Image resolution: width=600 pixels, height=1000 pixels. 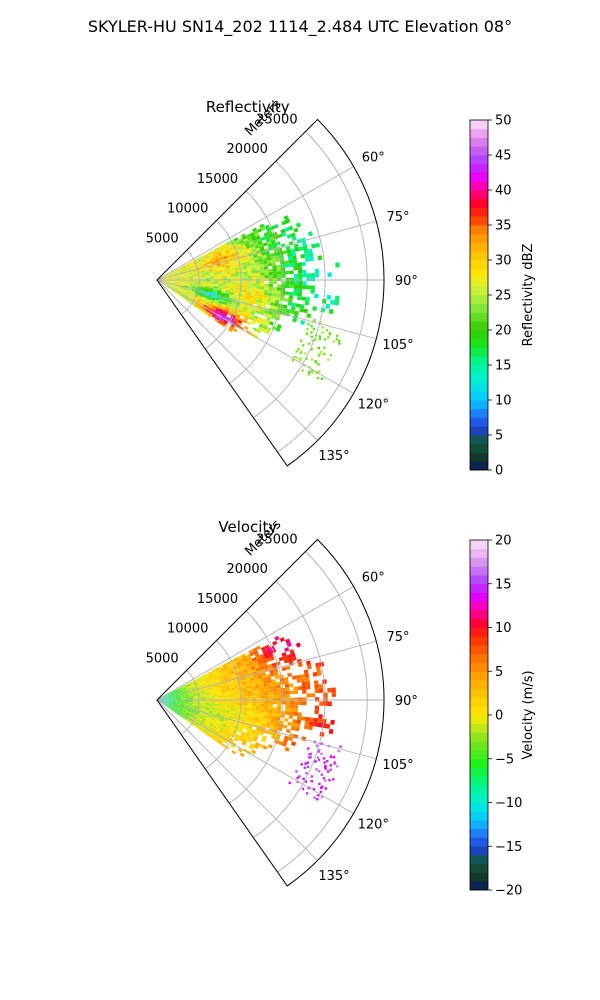 I want to click on reflectivity-outer-echo, so click(x=306, y=334).